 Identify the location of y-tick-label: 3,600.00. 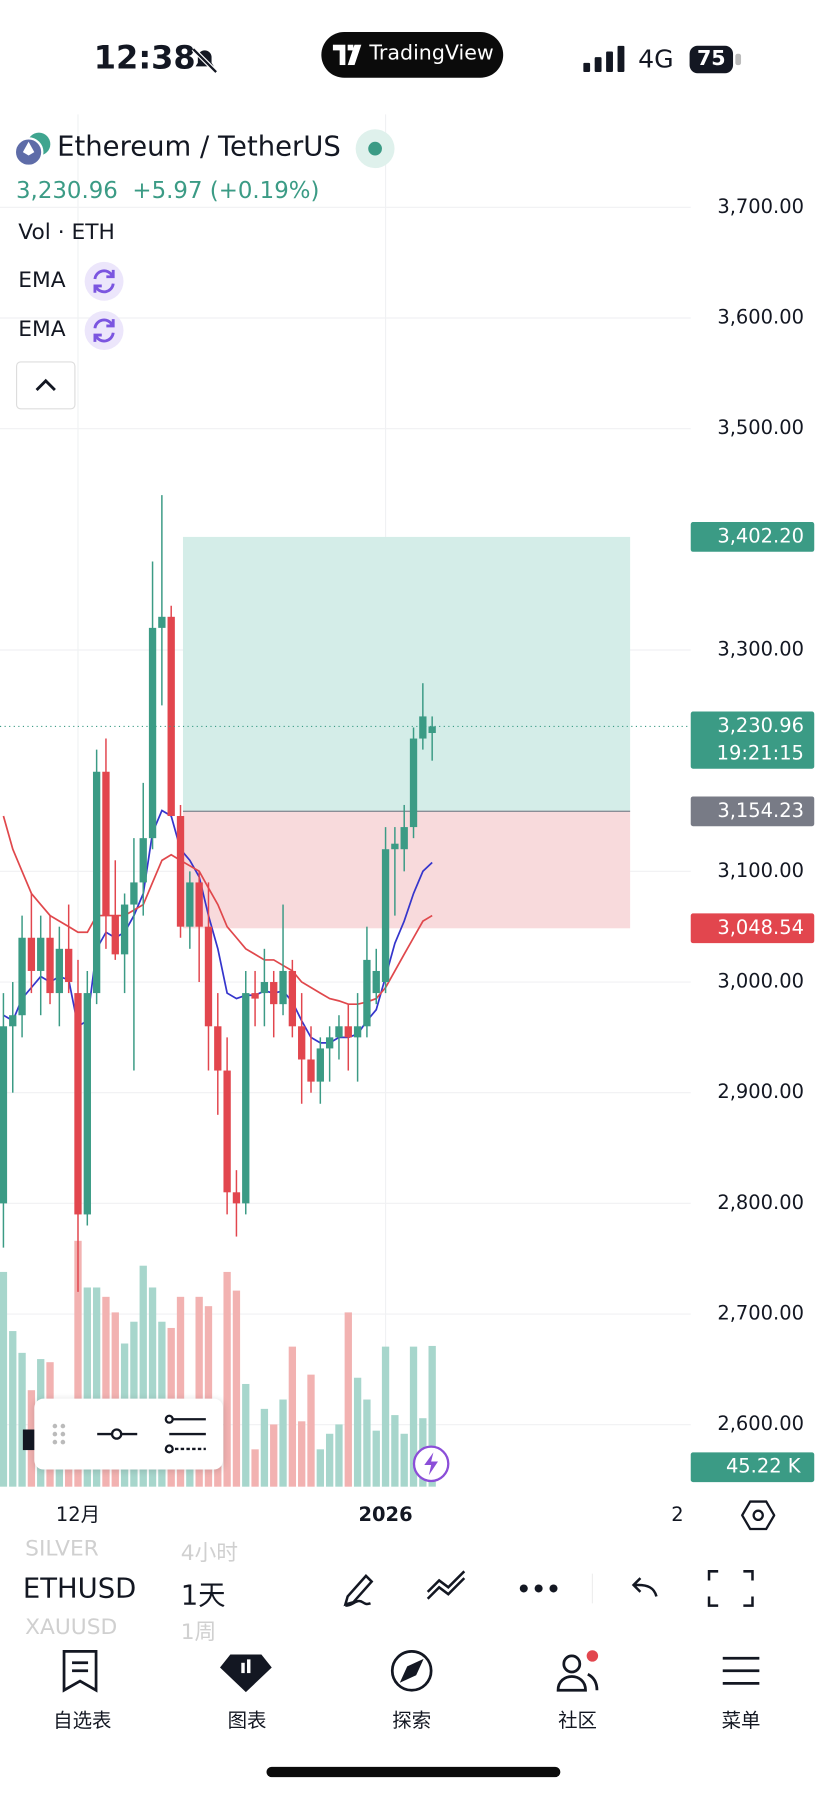
(760, 316).